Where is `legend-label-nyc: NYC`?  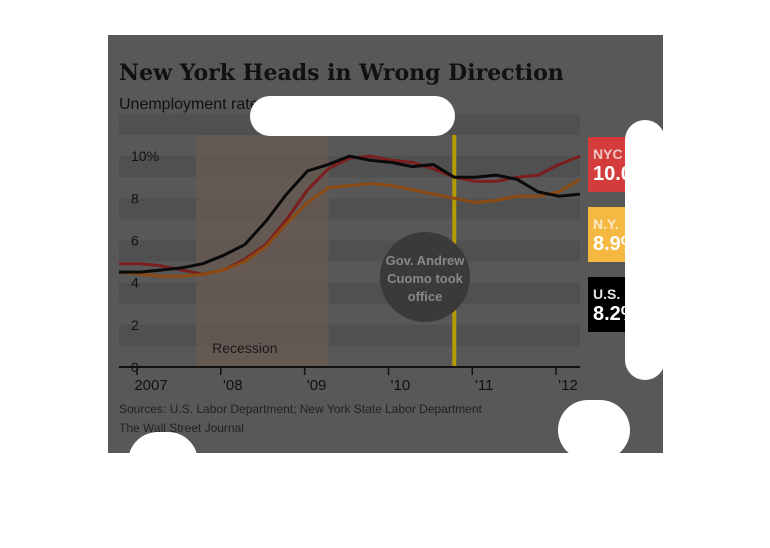 legend-label-nyc: NYC is located at coordinates (608, 154).